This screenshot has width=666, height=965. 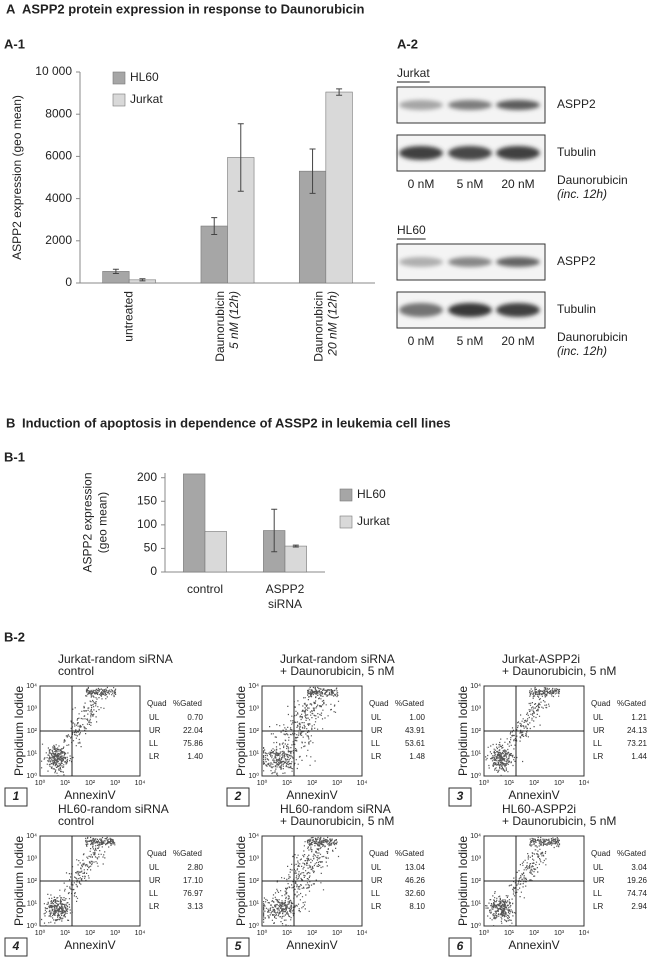 What do you see at coordinates (409, 703) in the screenshot?
I see `table-header: %Gated` at bounding box center [409, 703].